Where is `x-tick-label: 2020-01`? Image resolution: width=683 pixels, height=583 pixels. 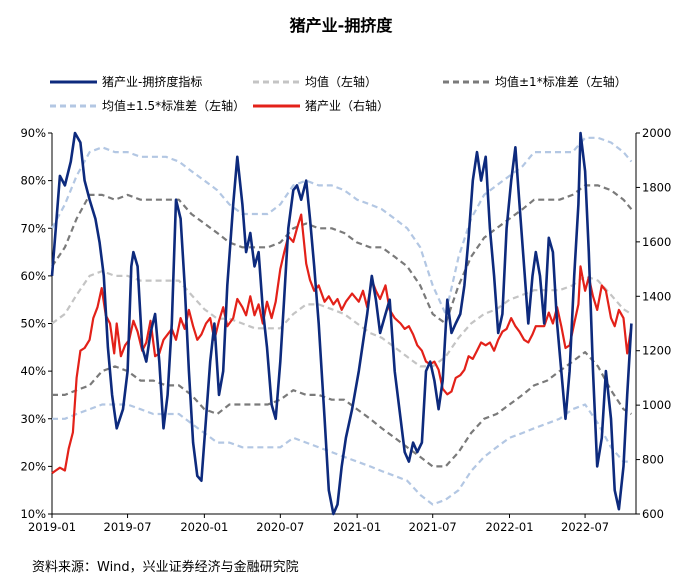 x-tick-label: 2020-01 is located at coordinates (204, 527).